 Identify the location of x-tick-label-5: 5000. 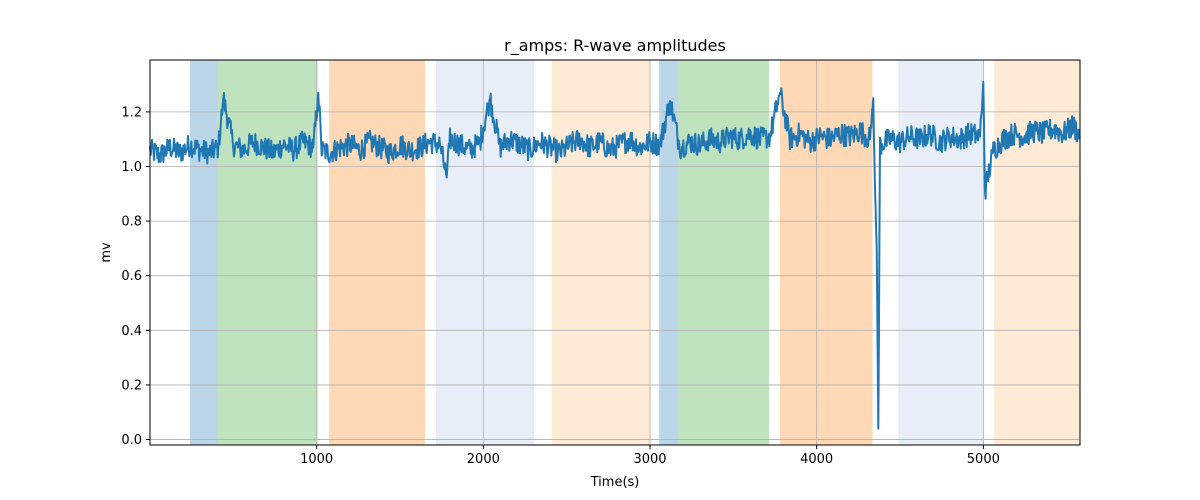
(983, 459).